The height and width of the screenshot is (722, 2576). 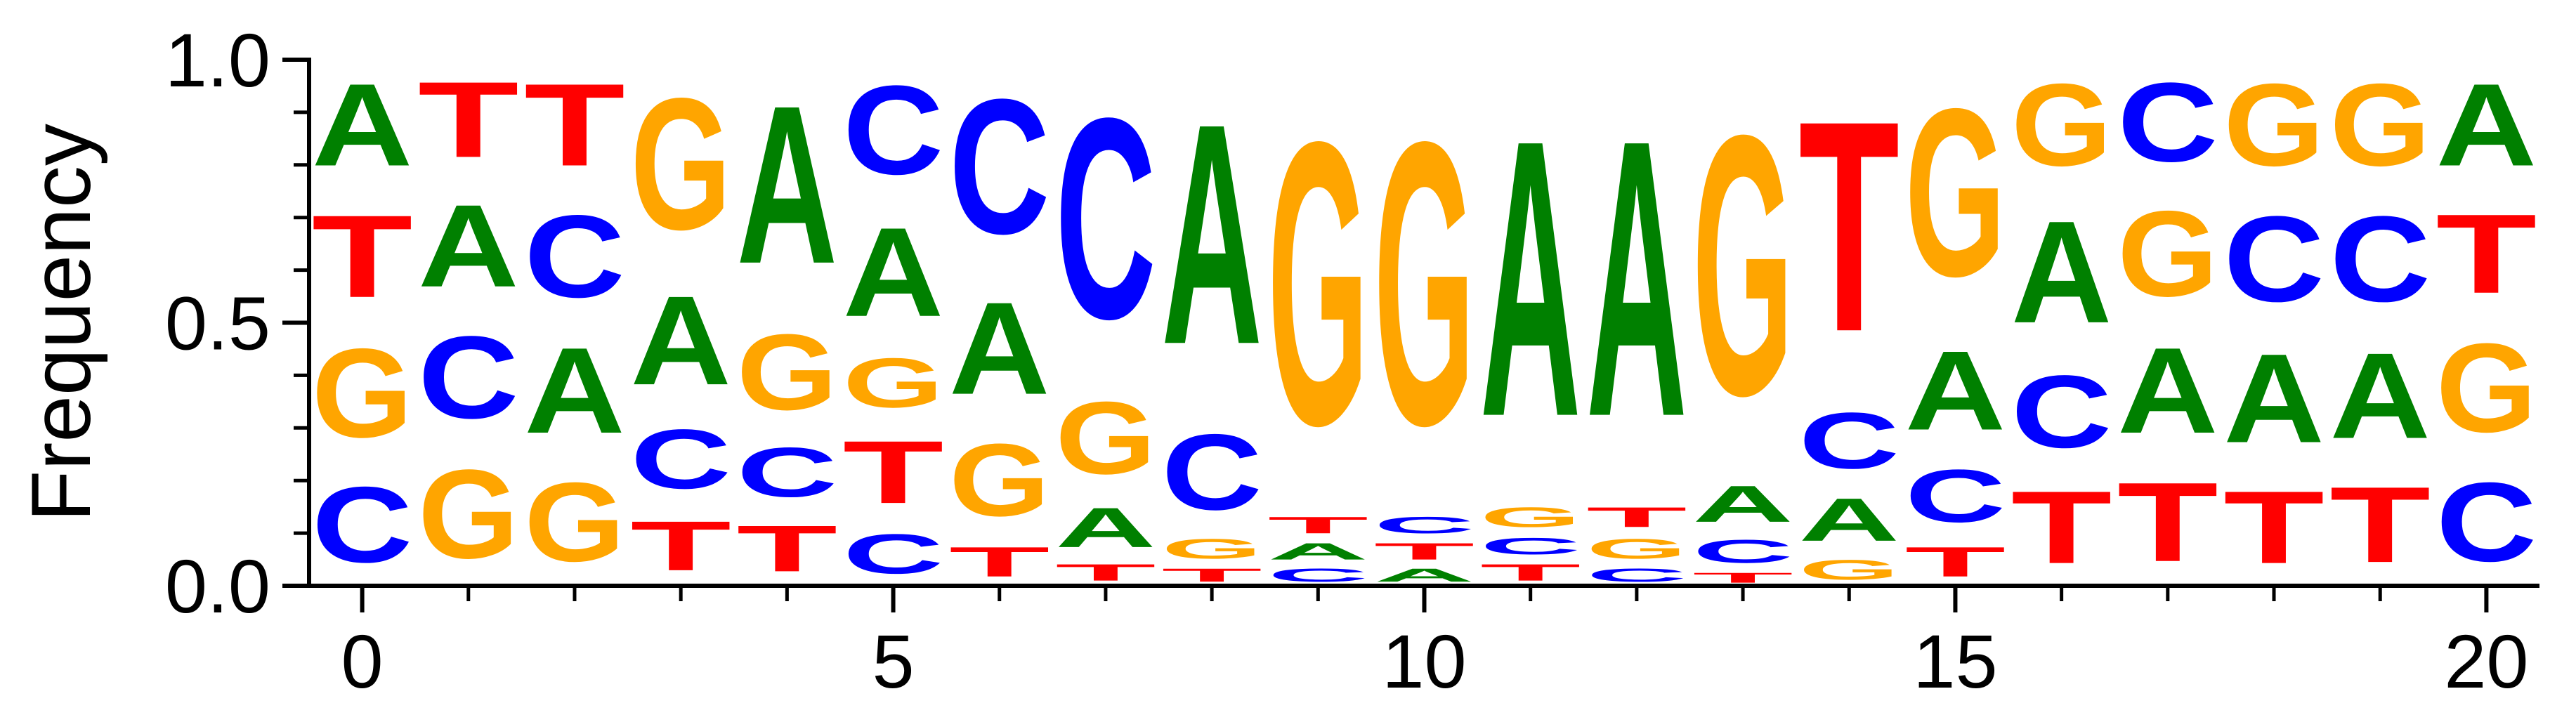 What do you see at coordinates (1424, 661) in the screenshot?
I see `x-tick-label: 10` at bounding box center [1424, 661].